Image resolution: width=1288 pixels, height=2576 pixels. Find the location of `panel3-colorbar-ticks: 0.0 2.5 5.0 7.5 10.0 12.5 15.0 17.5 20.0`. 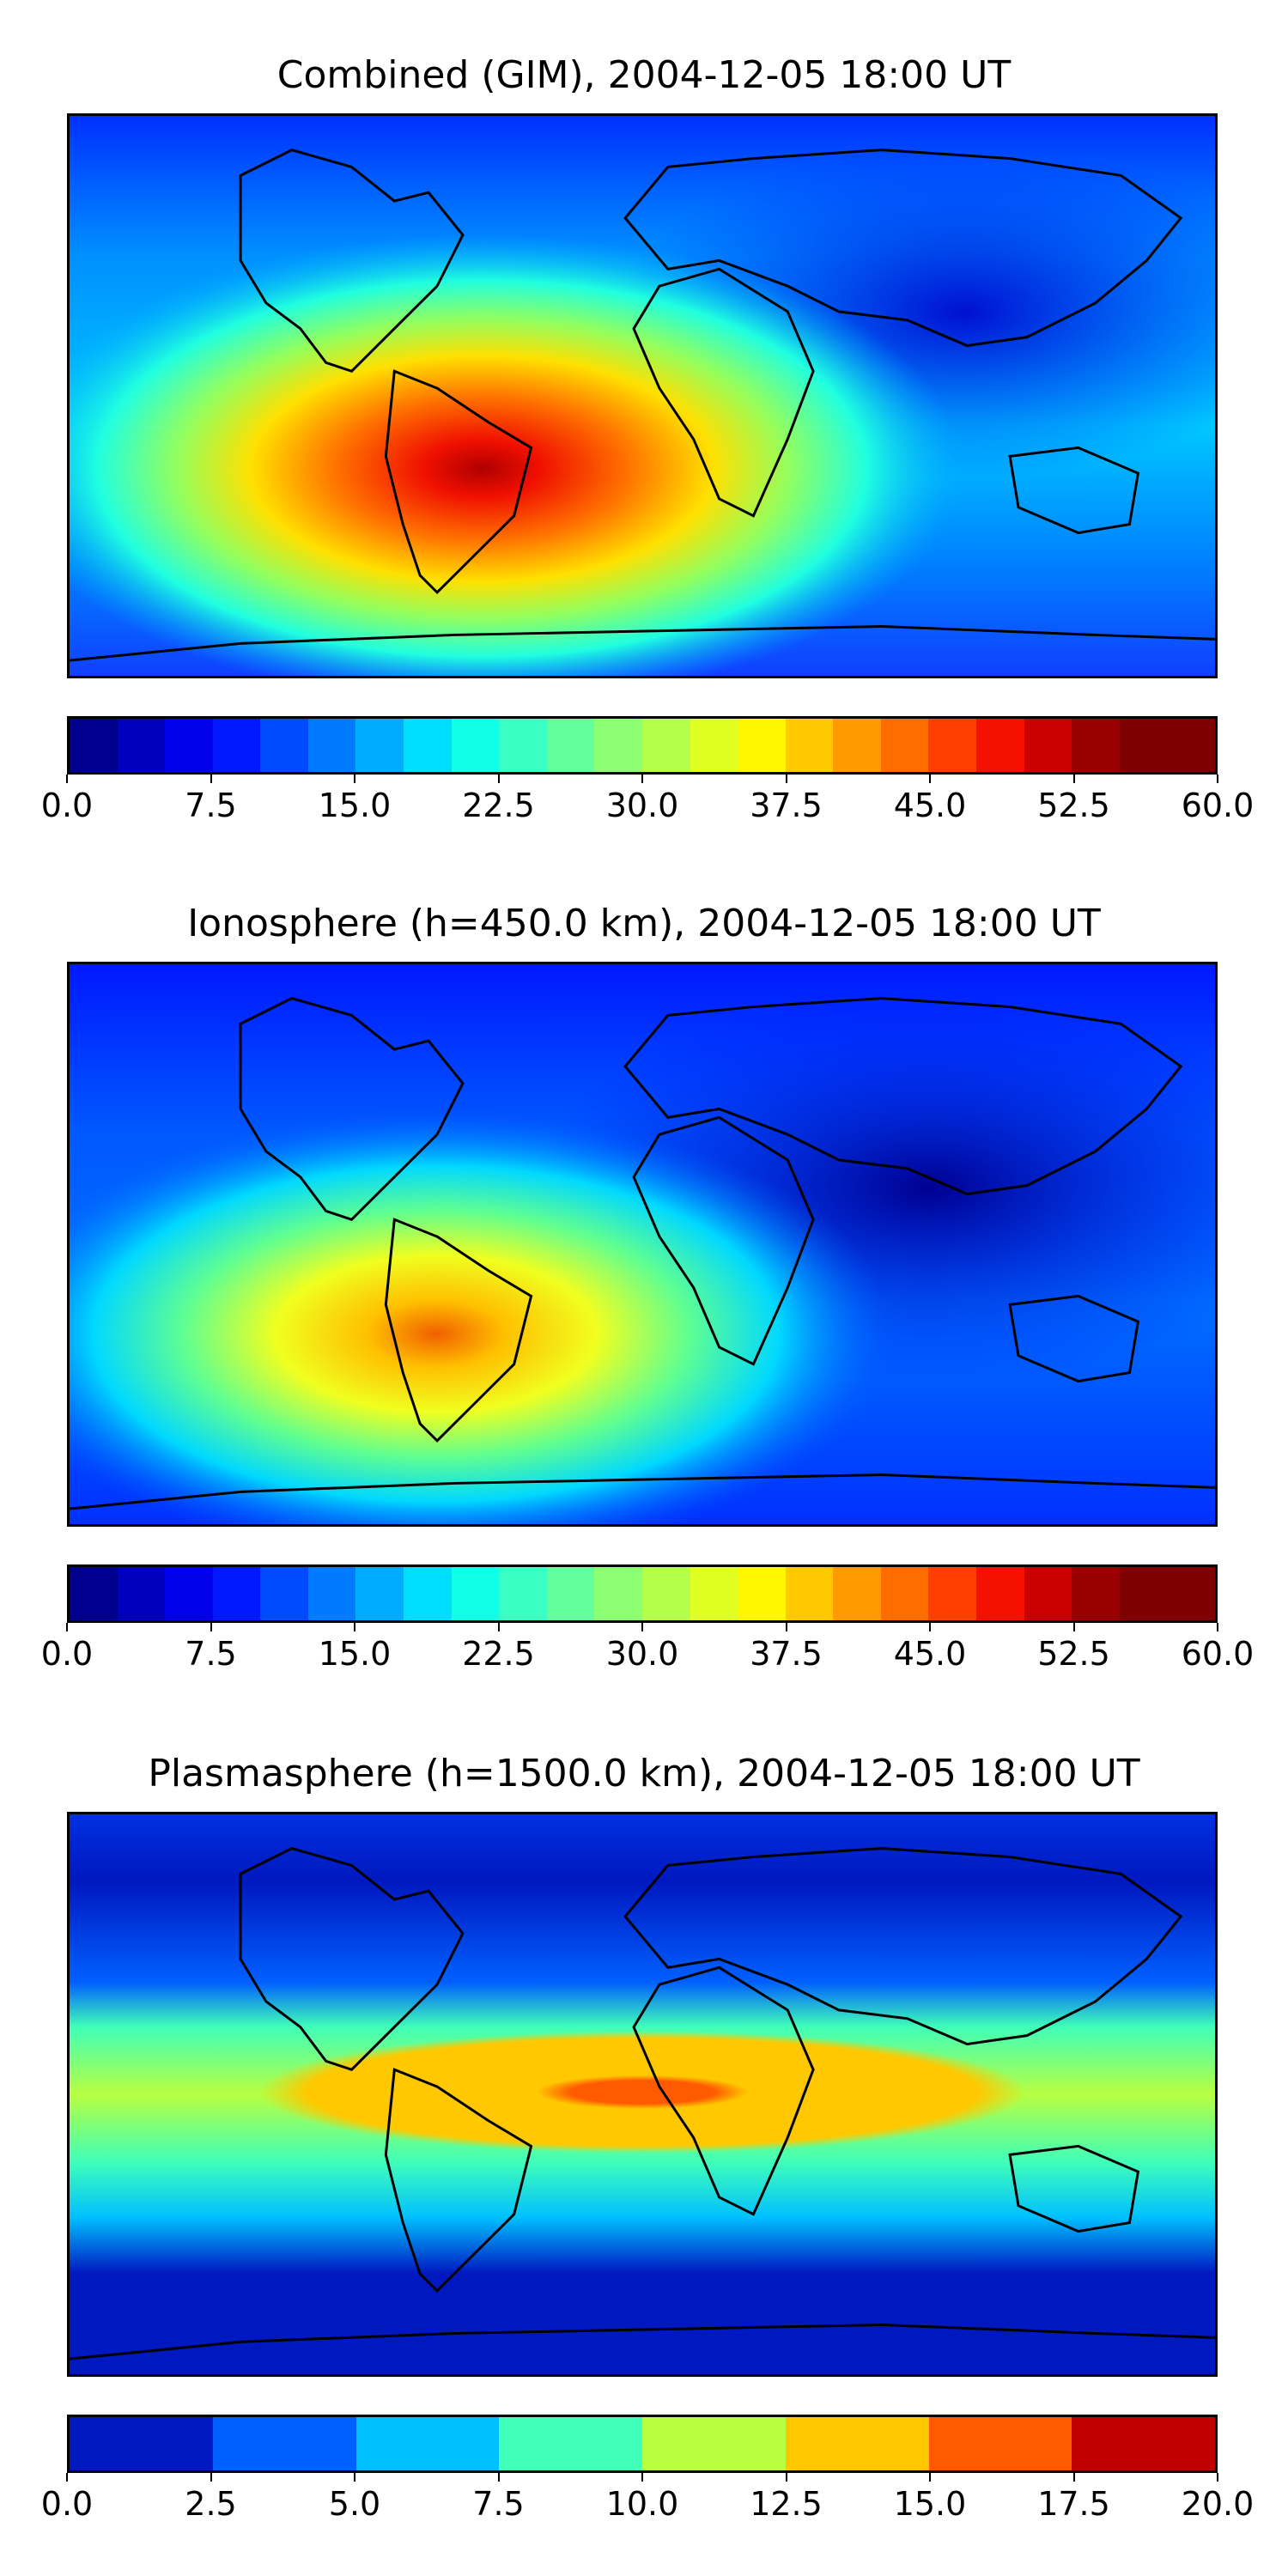

panel3-colorbar-ticks: 0.0 2.5 5.0 7.5 10.0 12.5 15.0 17.5 20.0 is located at coordinates (647, 2499).